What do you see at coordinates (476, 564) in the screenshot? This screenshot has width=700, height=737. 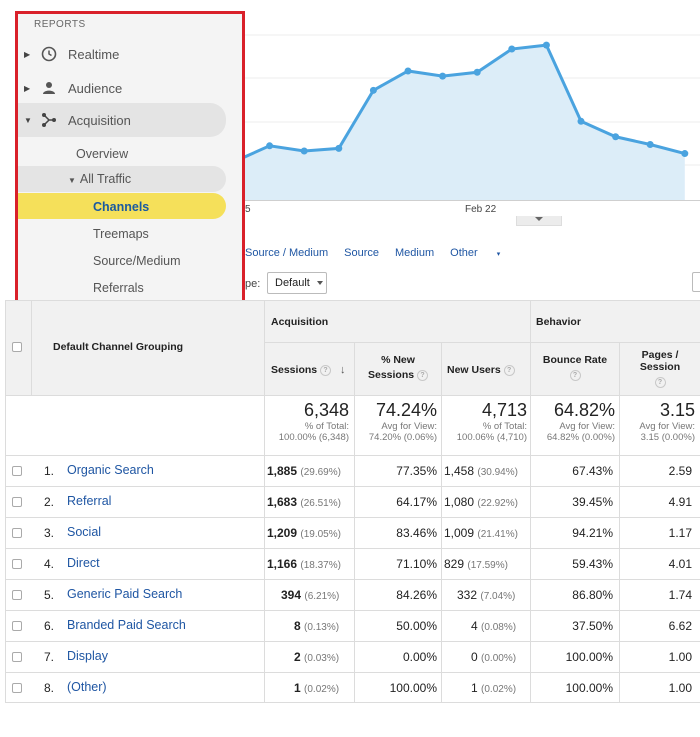 I see `new-users-cell: 829 (17.59%)` at bounding box center [476, 564].